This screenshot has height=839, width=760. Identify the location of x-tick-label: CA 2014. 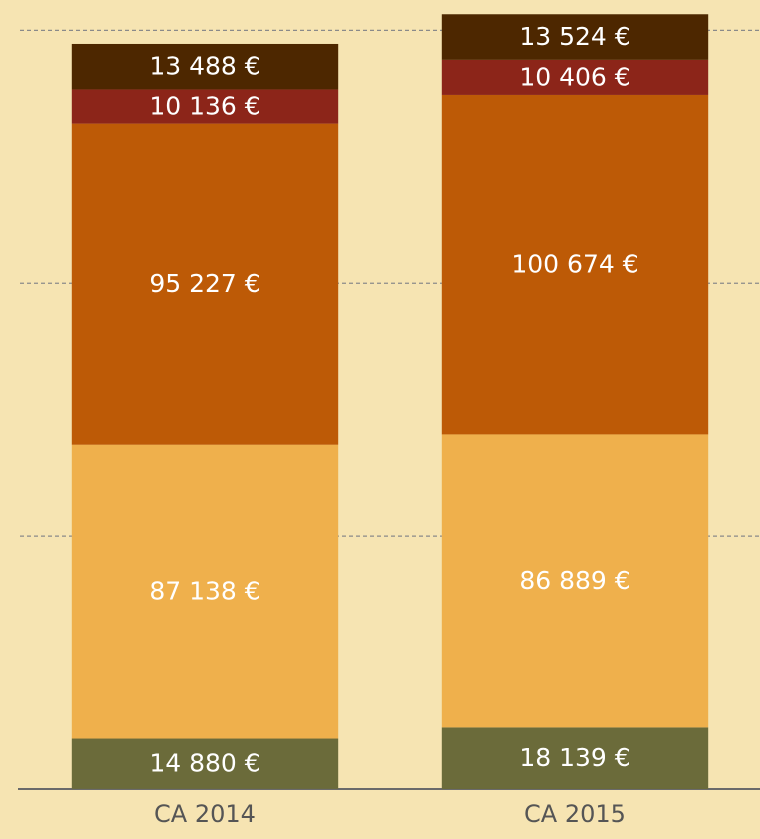
(205, 814).